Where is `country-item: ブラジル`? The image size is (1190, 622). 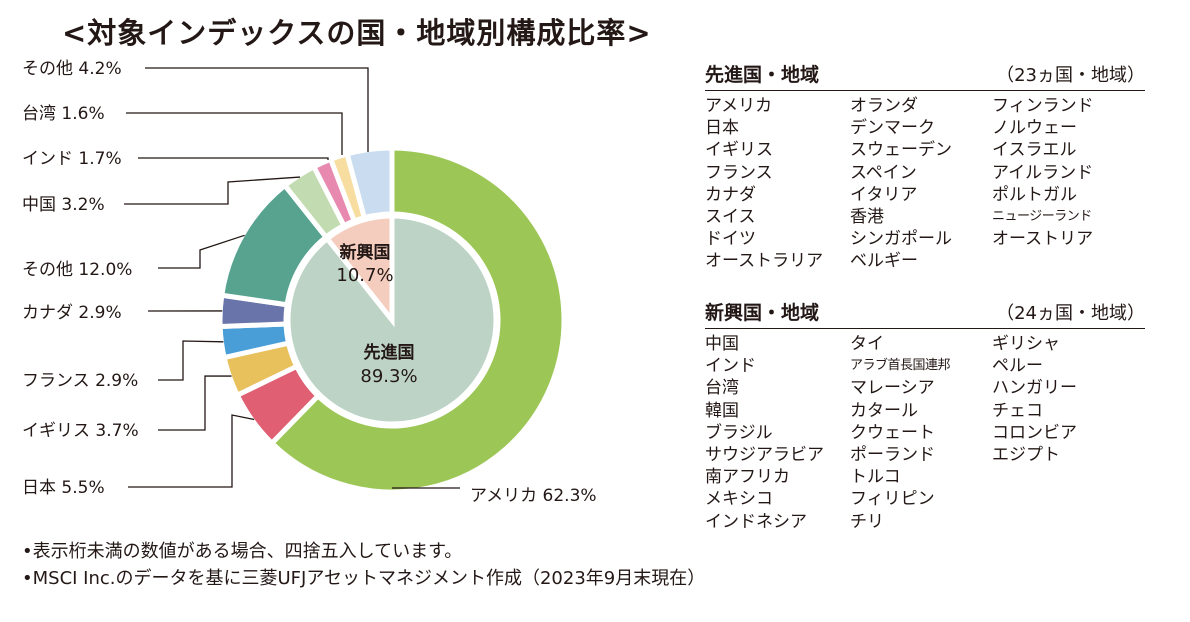
country-item: ブラジル is located at coordinates (739, 432).